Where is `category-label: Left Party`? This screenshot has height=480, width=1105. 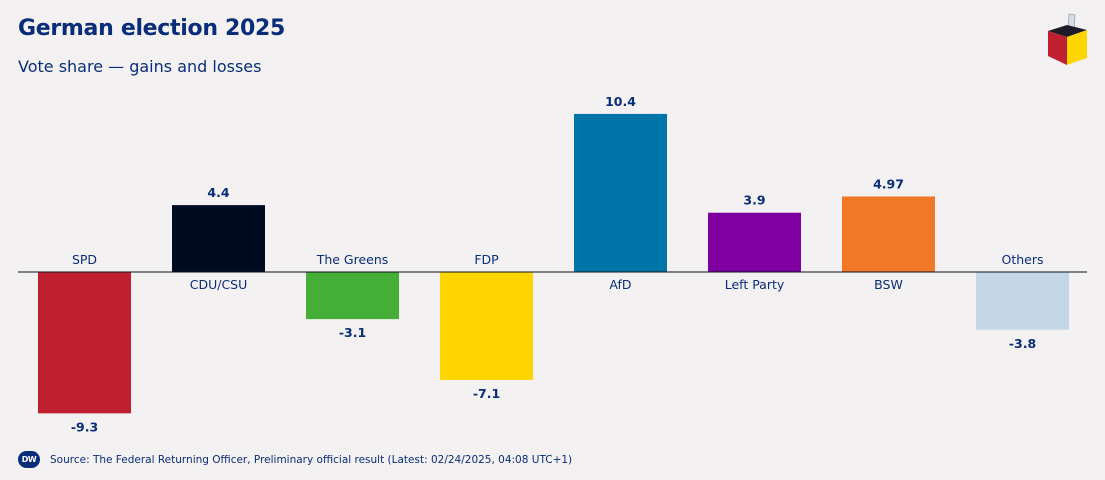
category-label: Left Party is located at coordinates (755, 284).